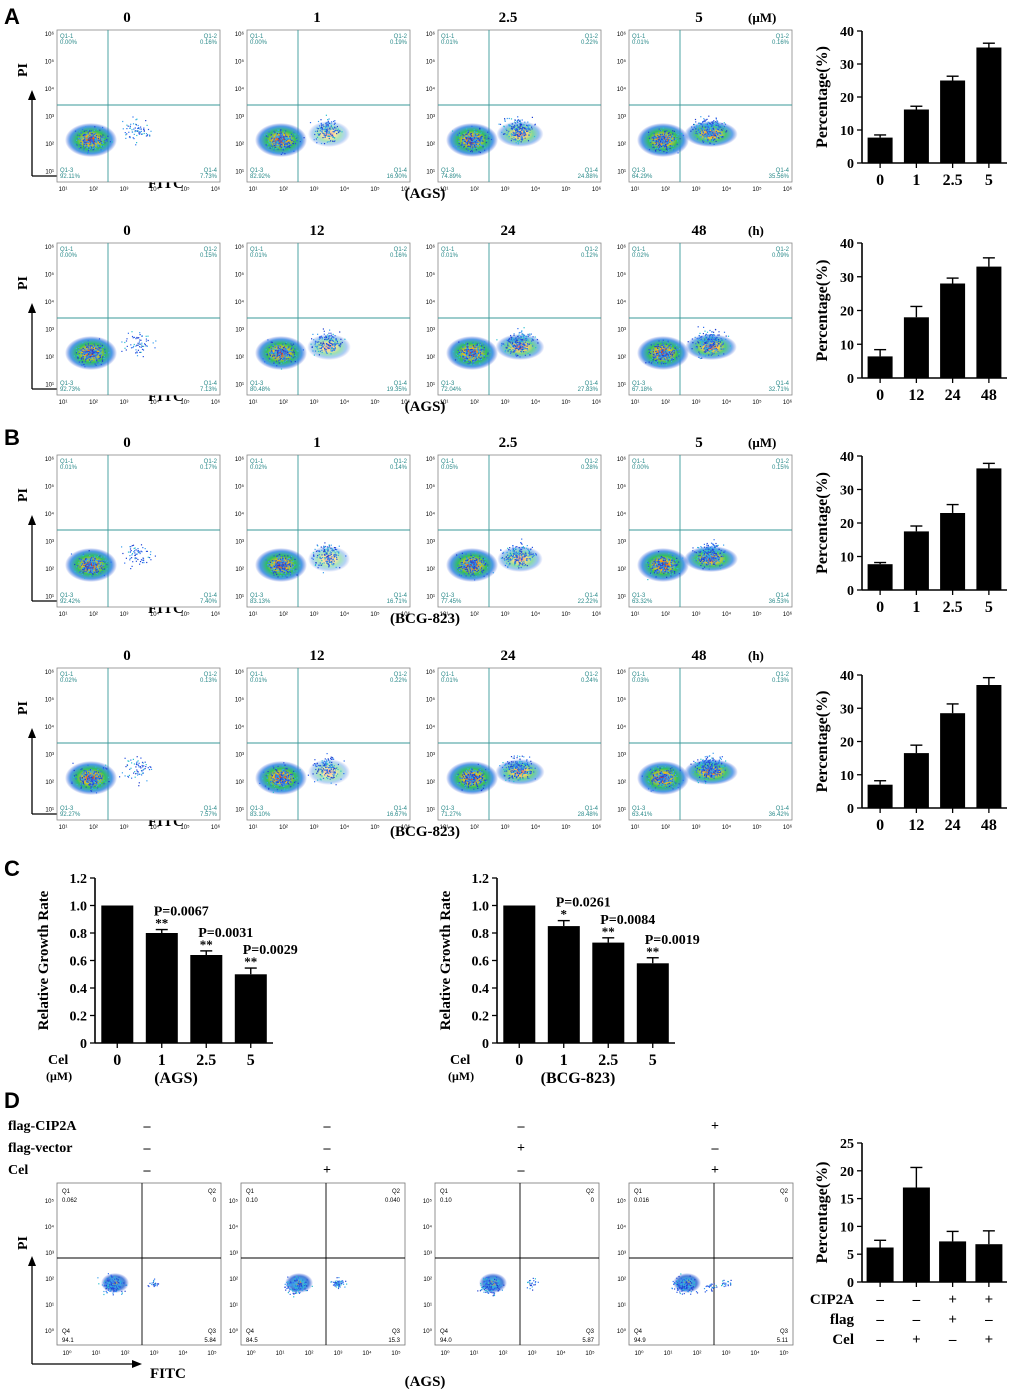  Describe the element at coordinates (642, 177) in the screenshot. I see `quadrant-q4-value: 64.29%` at that location.